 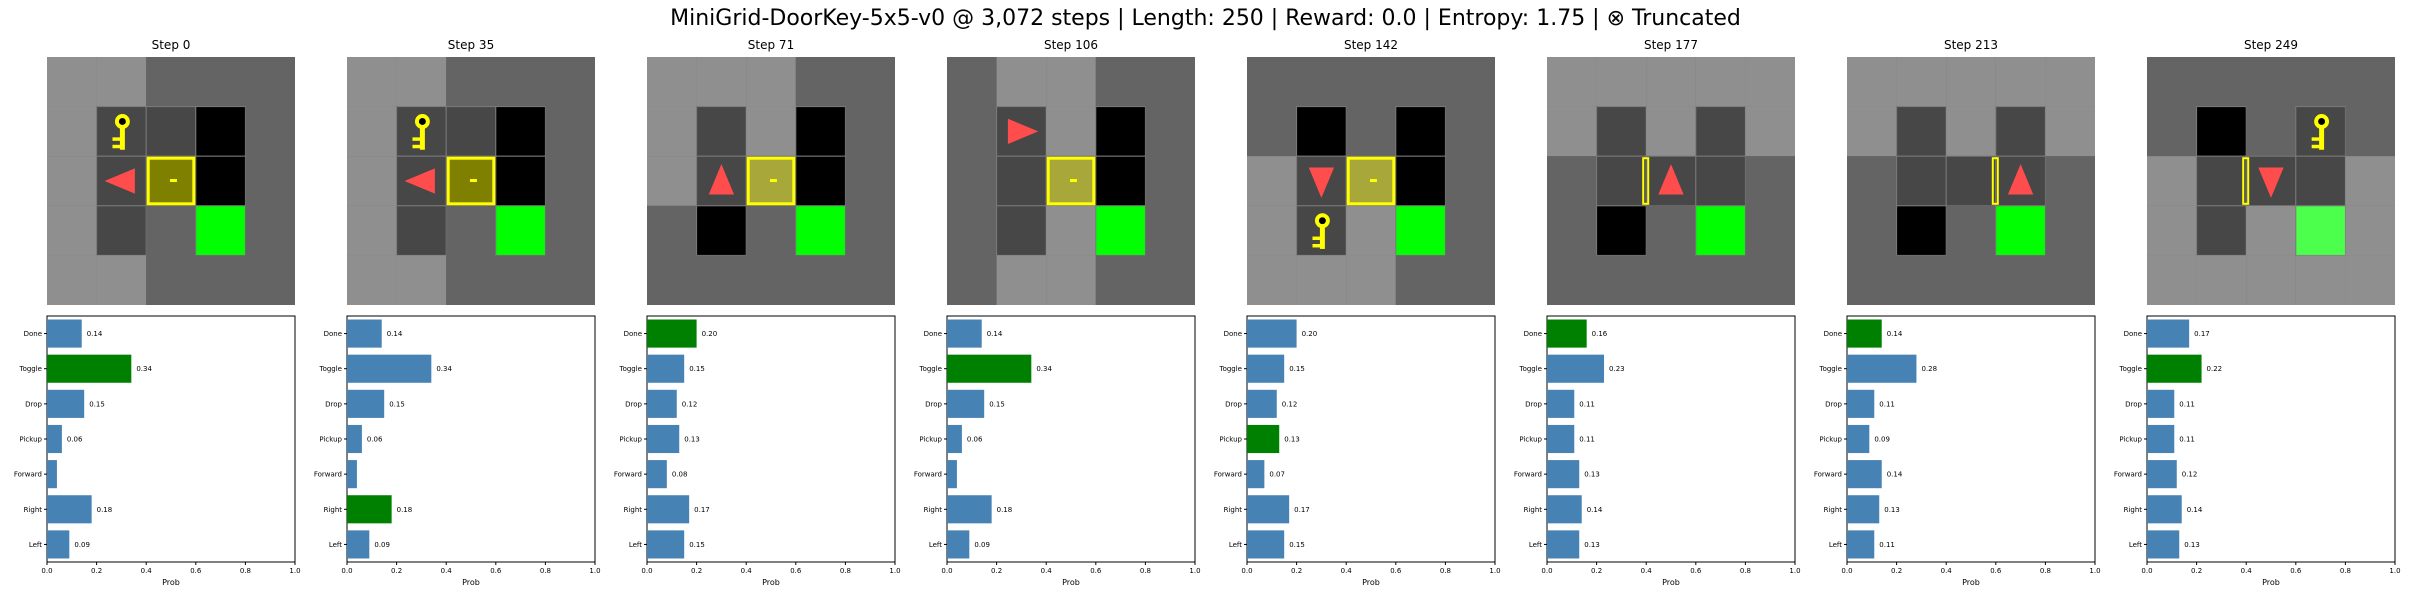 I want to click on bar-value-label: 0.34, so click(x=444, y=369).